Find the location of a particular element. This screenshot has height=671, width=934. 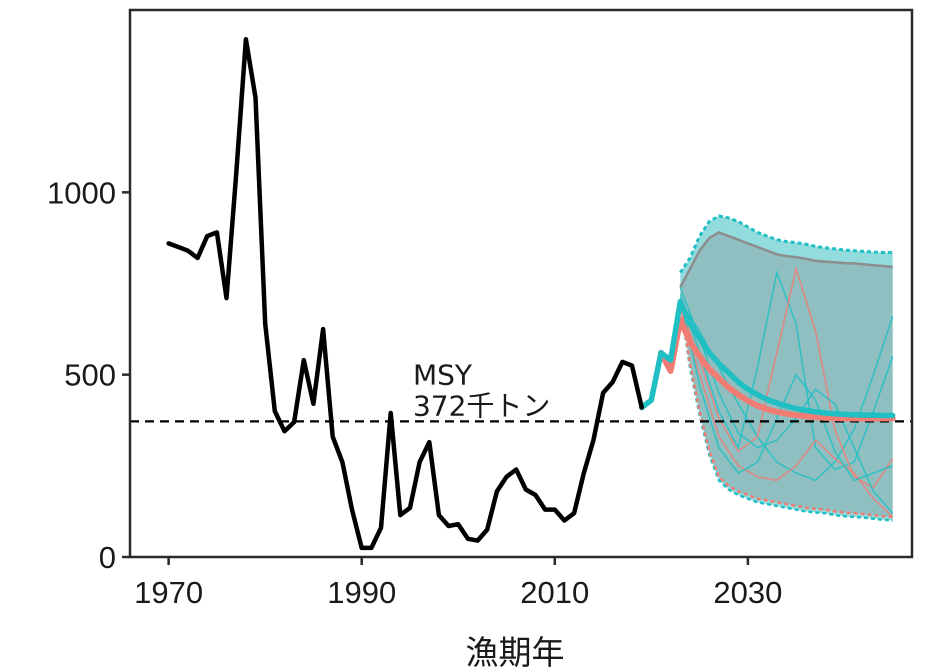

x-tick-label-1990: 1990 is located at coordinates (361, 592).